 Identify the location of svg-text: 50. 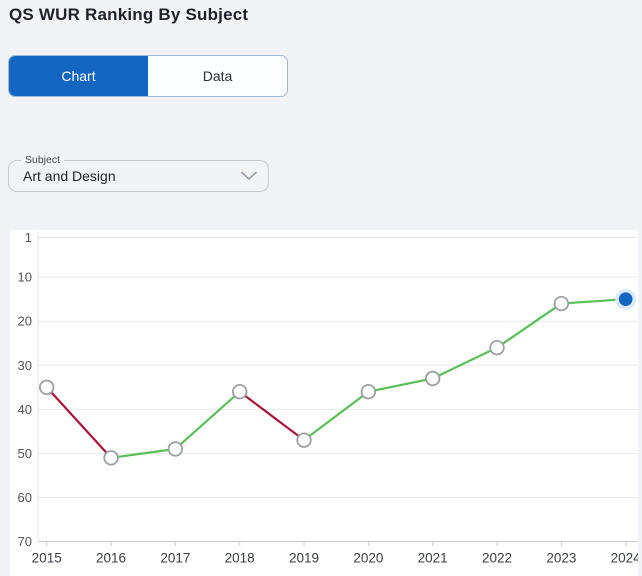
(25, 453).